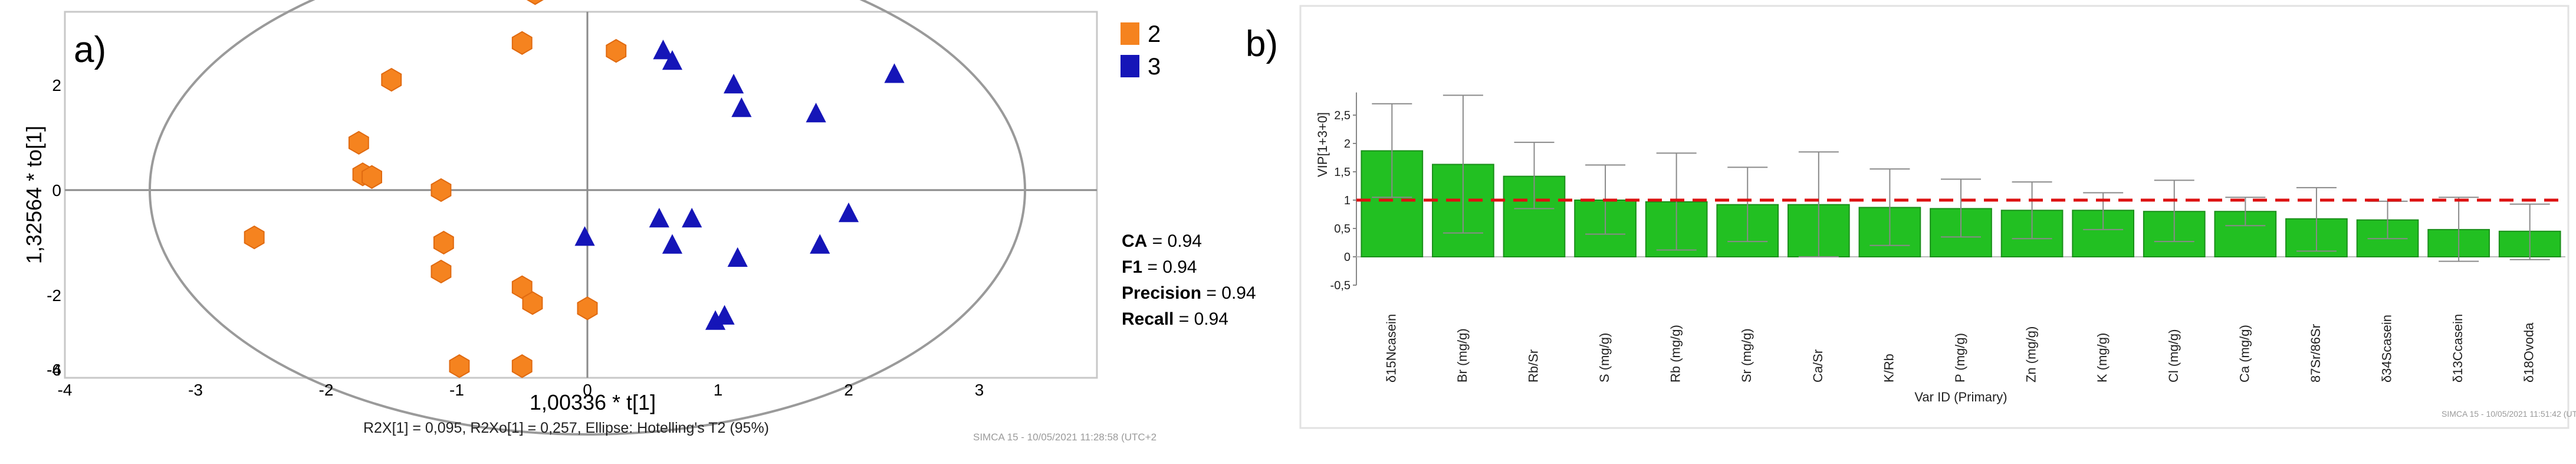 Image resolution: width=2576 pixels, height=464 pixels. What do you see at coordinates (1347, 200) in the screenshot?
I see `y-tick-label: 1` at bounding box center [1347, 200].